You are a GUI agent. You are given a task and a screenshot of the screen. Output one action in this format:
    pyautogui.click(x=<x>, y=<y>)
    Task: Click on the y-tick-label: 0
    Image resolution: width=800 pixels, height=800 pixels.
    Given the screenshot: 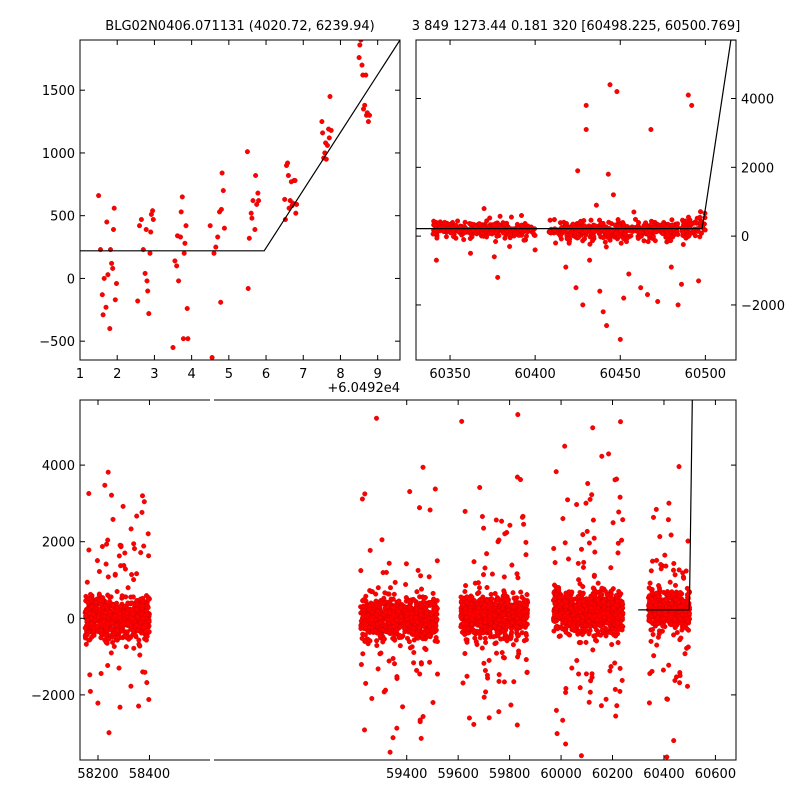 What is the action you would take?
    pyautogui.click(x=71, y=279)
    